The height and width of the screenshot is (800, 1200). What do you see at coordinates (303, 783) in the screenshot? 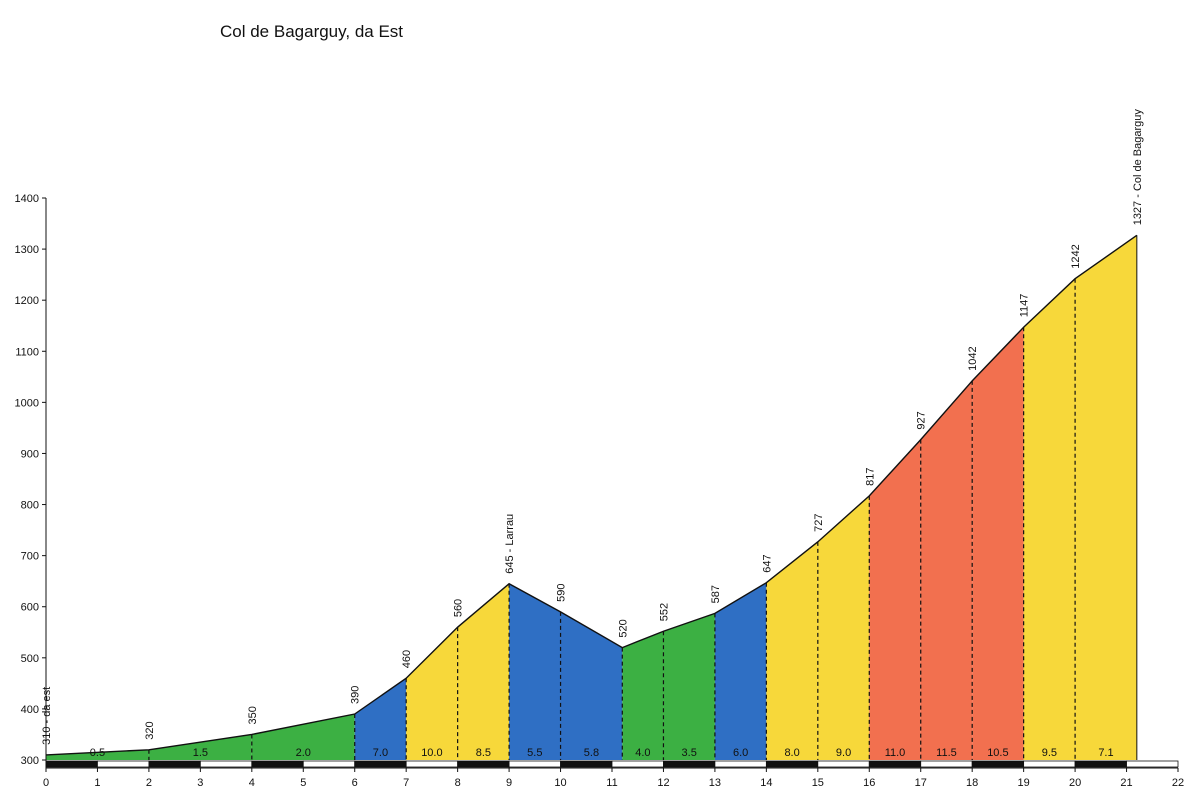
I see `x-tick-label: 5` at bounding box center [303, 783].